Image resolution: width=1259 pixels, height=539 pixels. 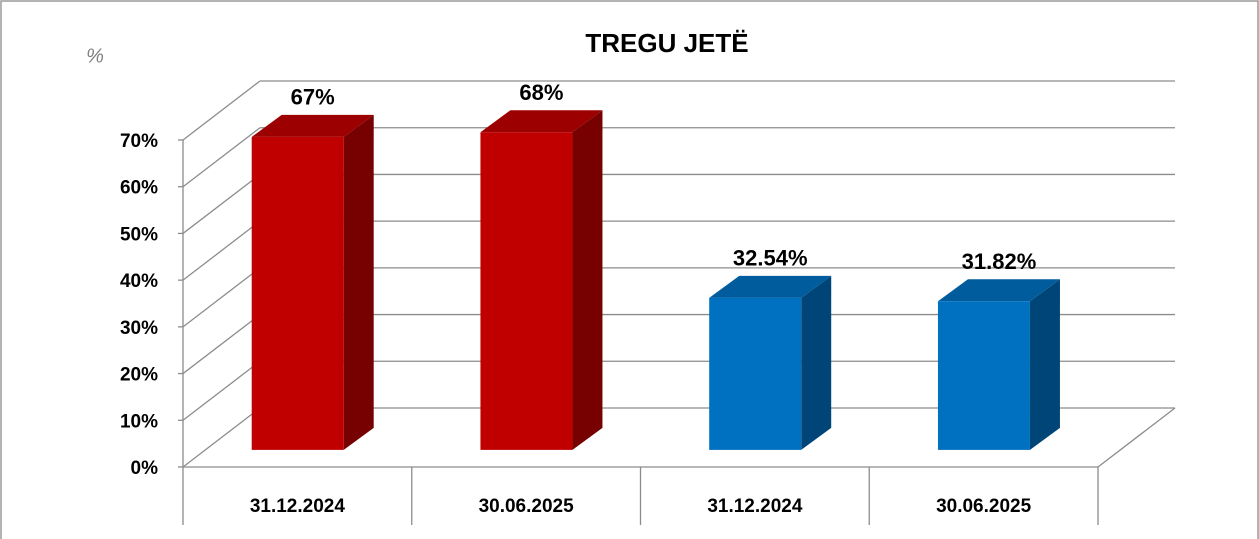 What do you see at coordinates (1136, 437) in the screenshot?
I see `floor-right` at bounding box center [1136, 437].